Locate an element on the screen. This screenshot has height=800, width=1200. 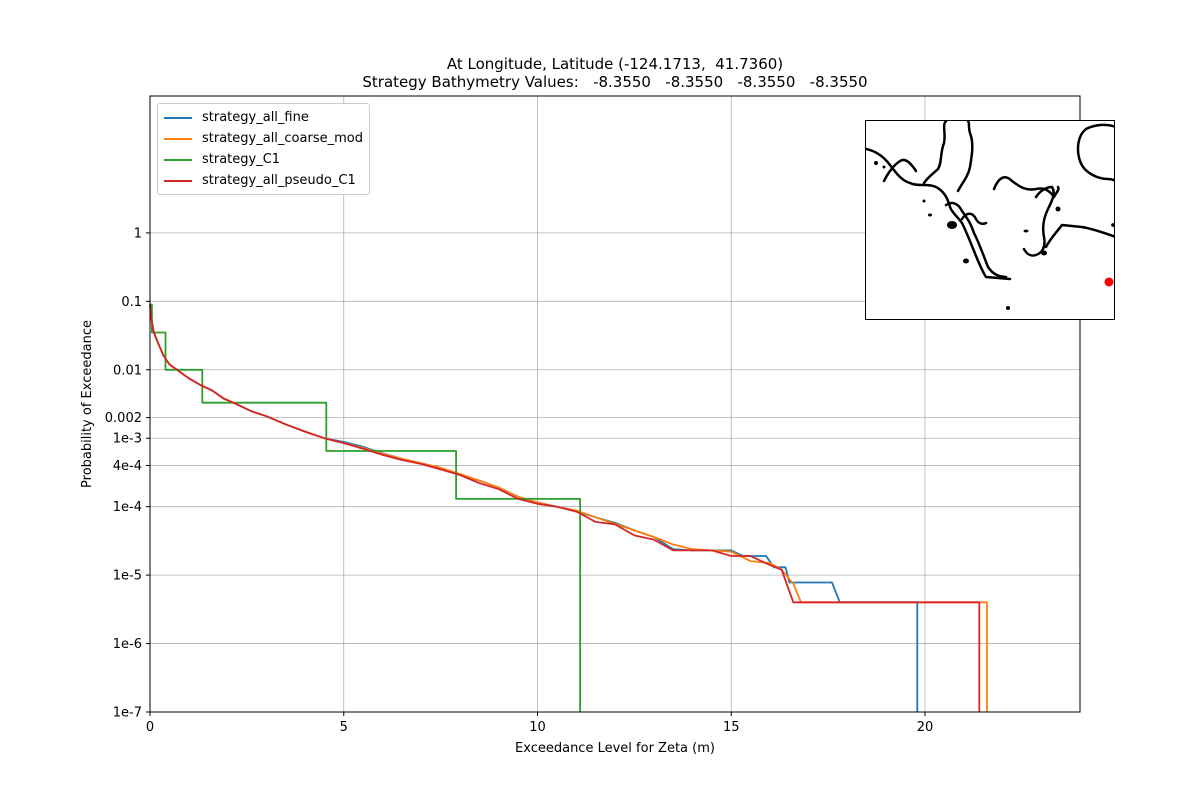
legend-label: strategy_C1 is located at coordinates (241, 159).